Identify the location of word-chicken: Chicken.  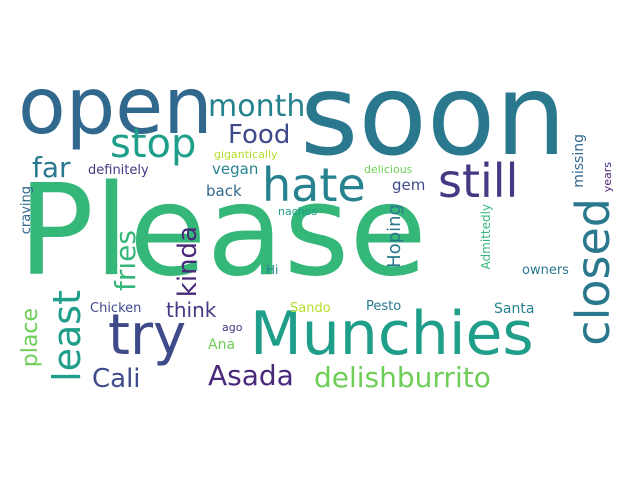
(116, 308).